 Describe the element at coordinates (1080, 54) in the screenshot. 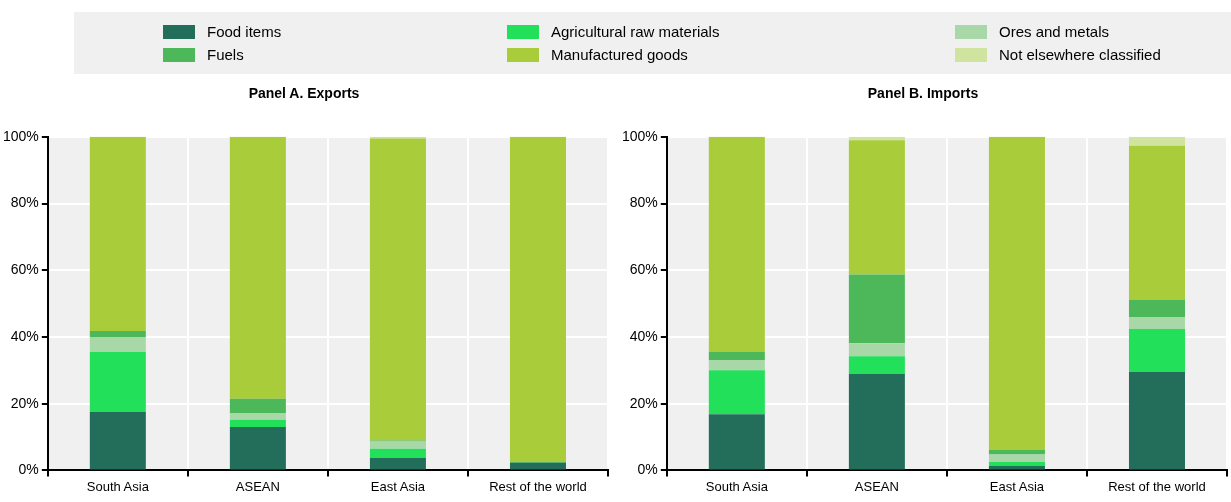

I see `legend-label: Not elsewhere classified` at that location.